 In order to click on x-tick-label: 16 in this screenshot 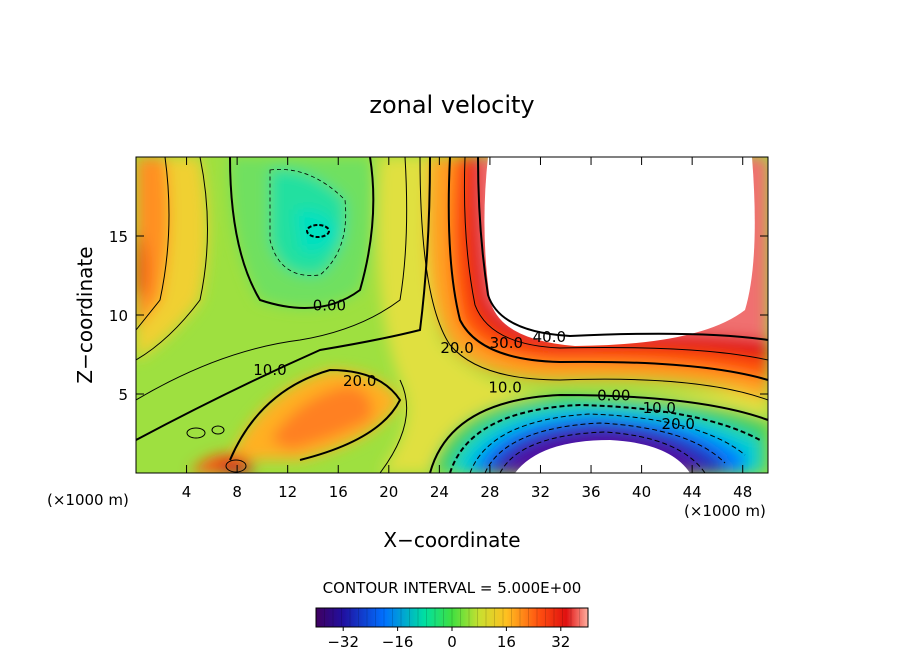, I will do `click(338, 492)`.